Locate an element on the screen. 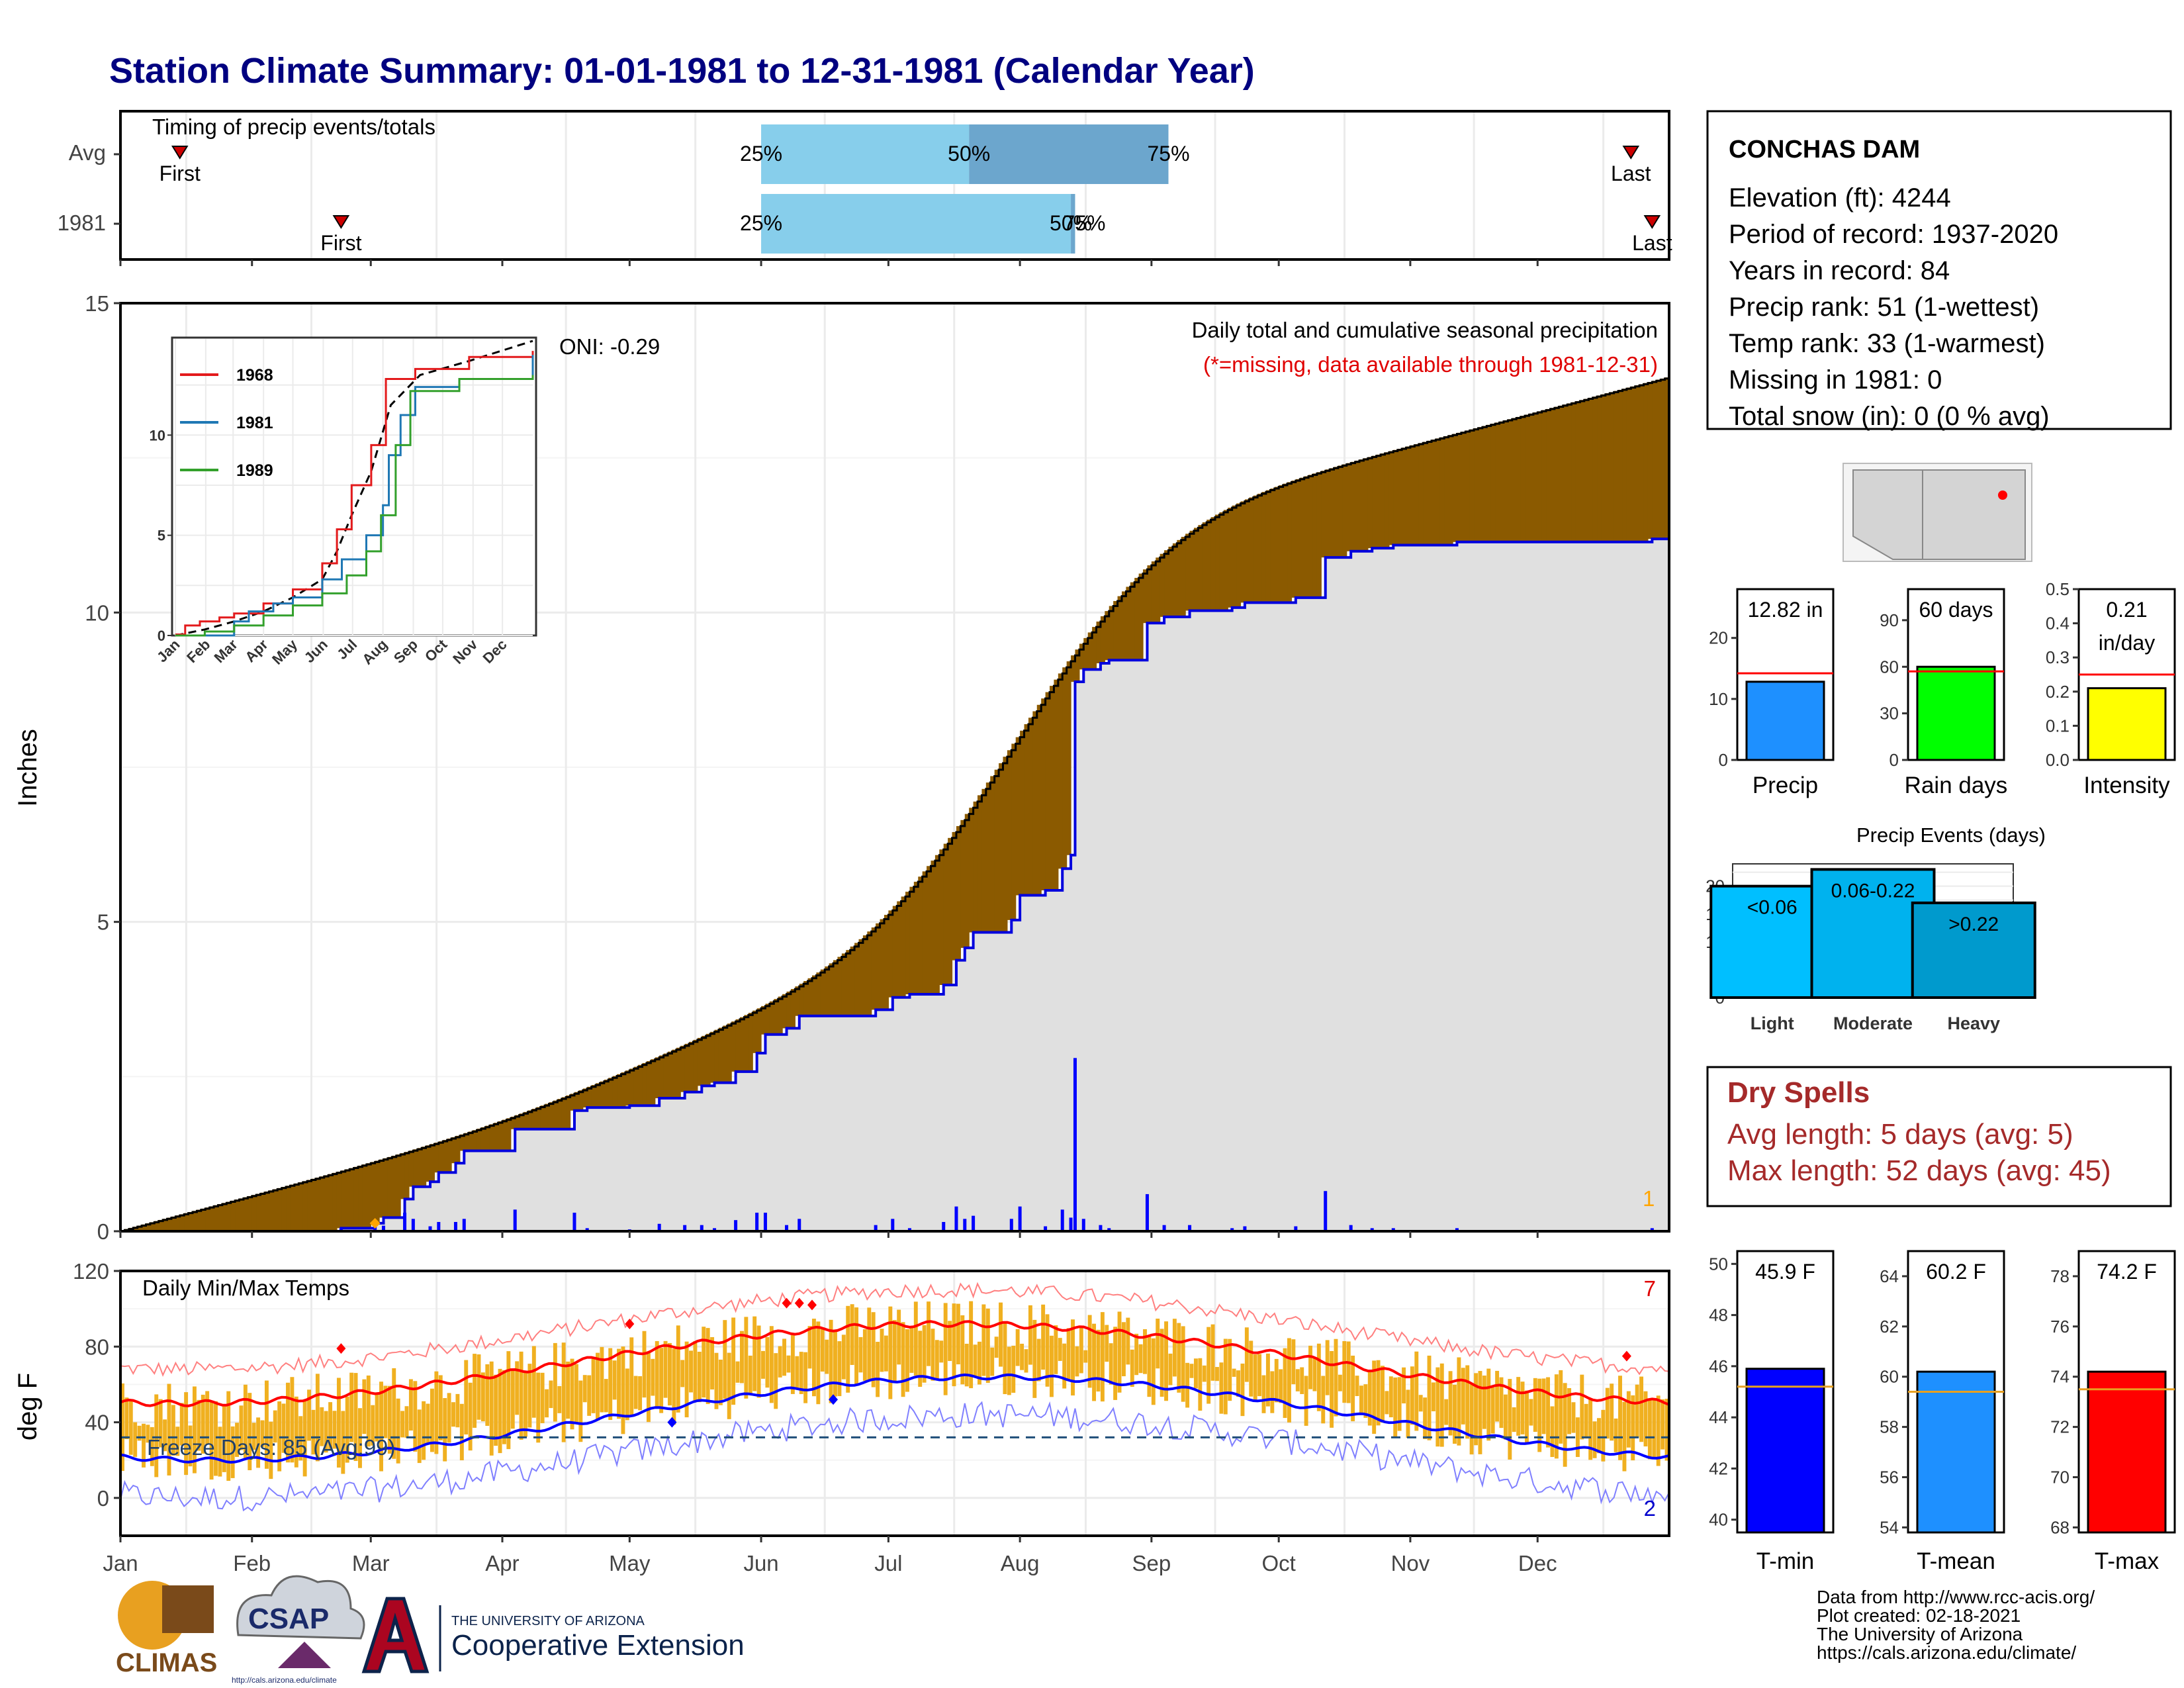  summary-intensity-bar is located at coordinates (2127, 724).